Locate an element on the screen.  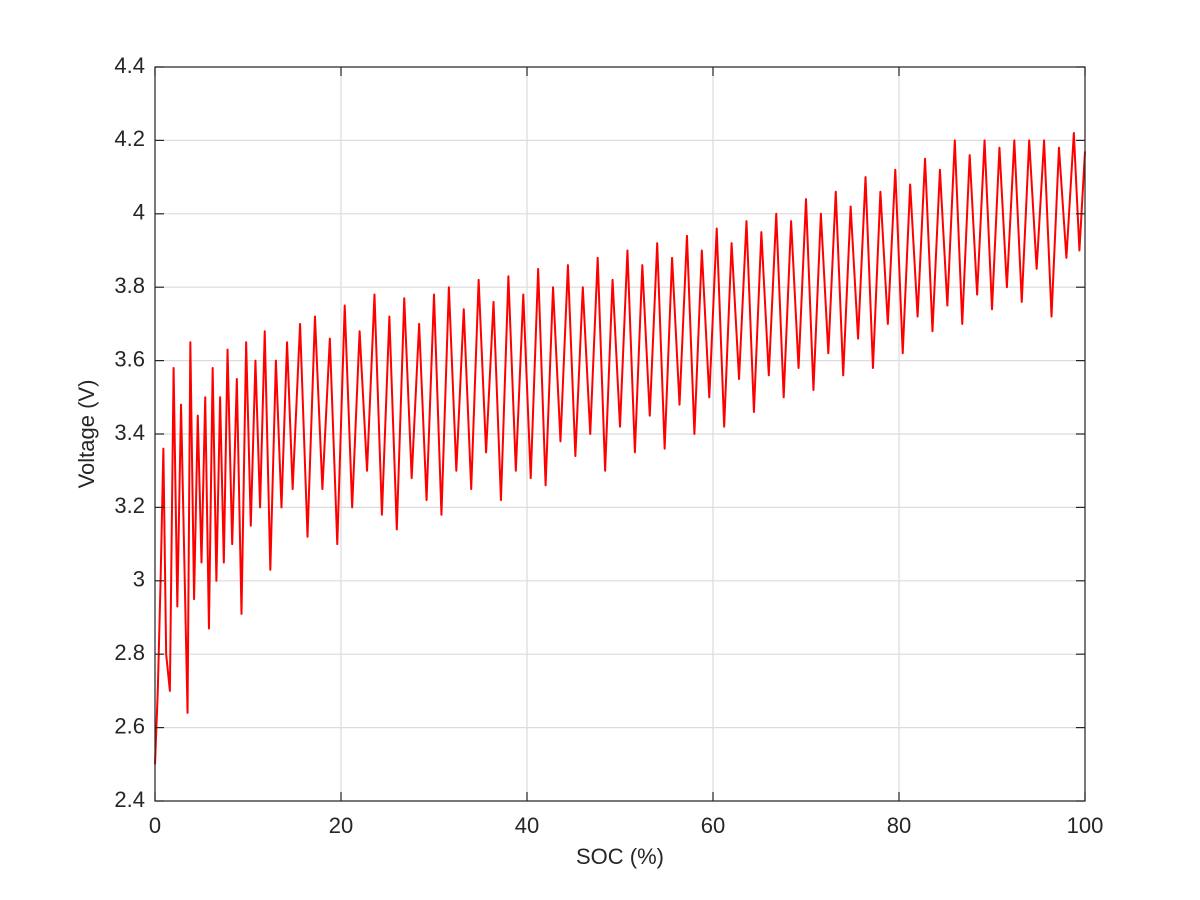
x-tick-label: 80 is located at coordinates (899, 825).